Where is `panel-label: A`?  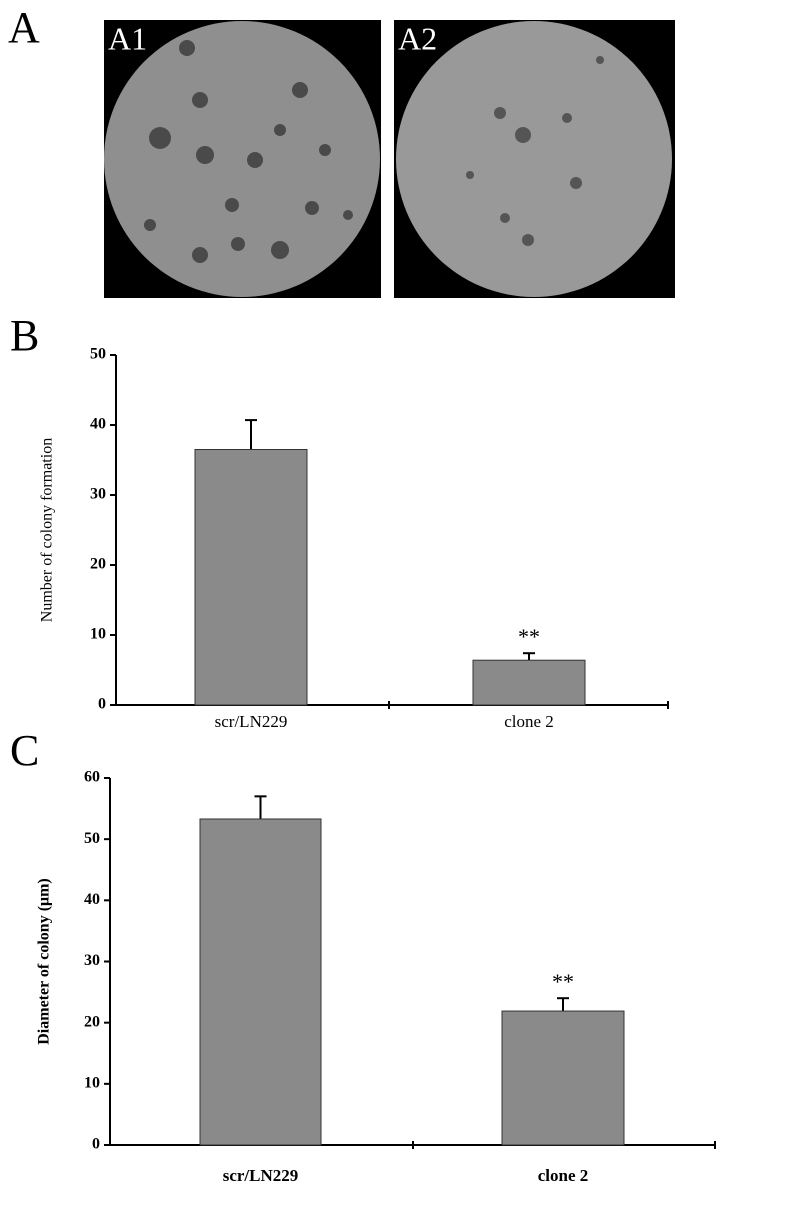 panel-label: A is located at coordinates (24, 27).